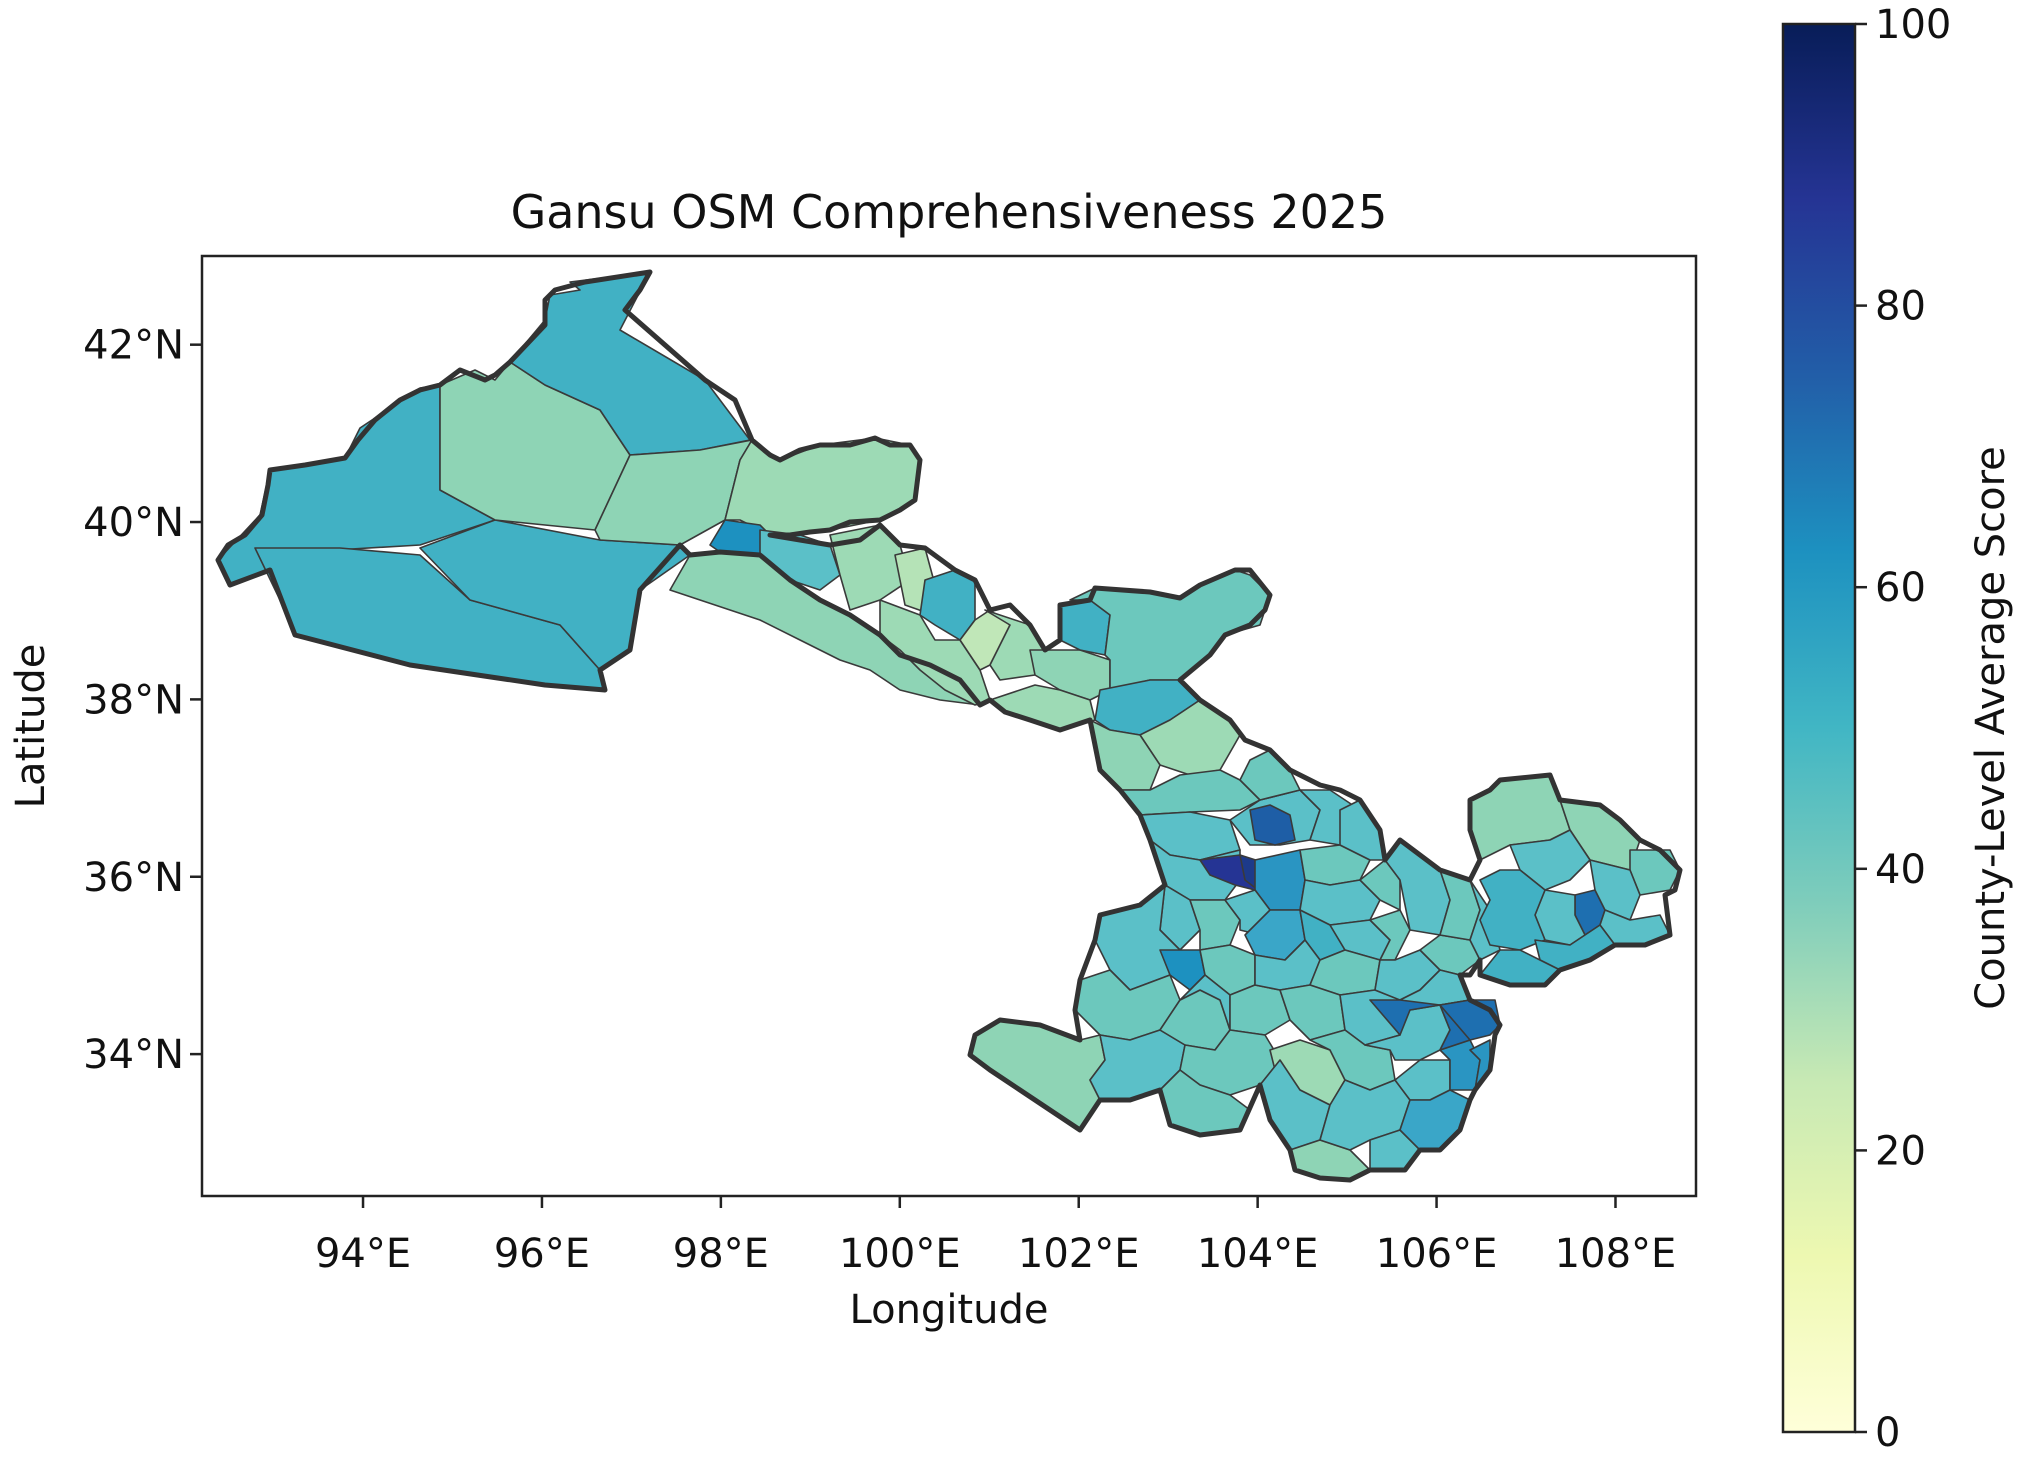  Describe the element at coordinates (133, 878) in the screenshot. I see `y-tick-label: 36°N` at that location.